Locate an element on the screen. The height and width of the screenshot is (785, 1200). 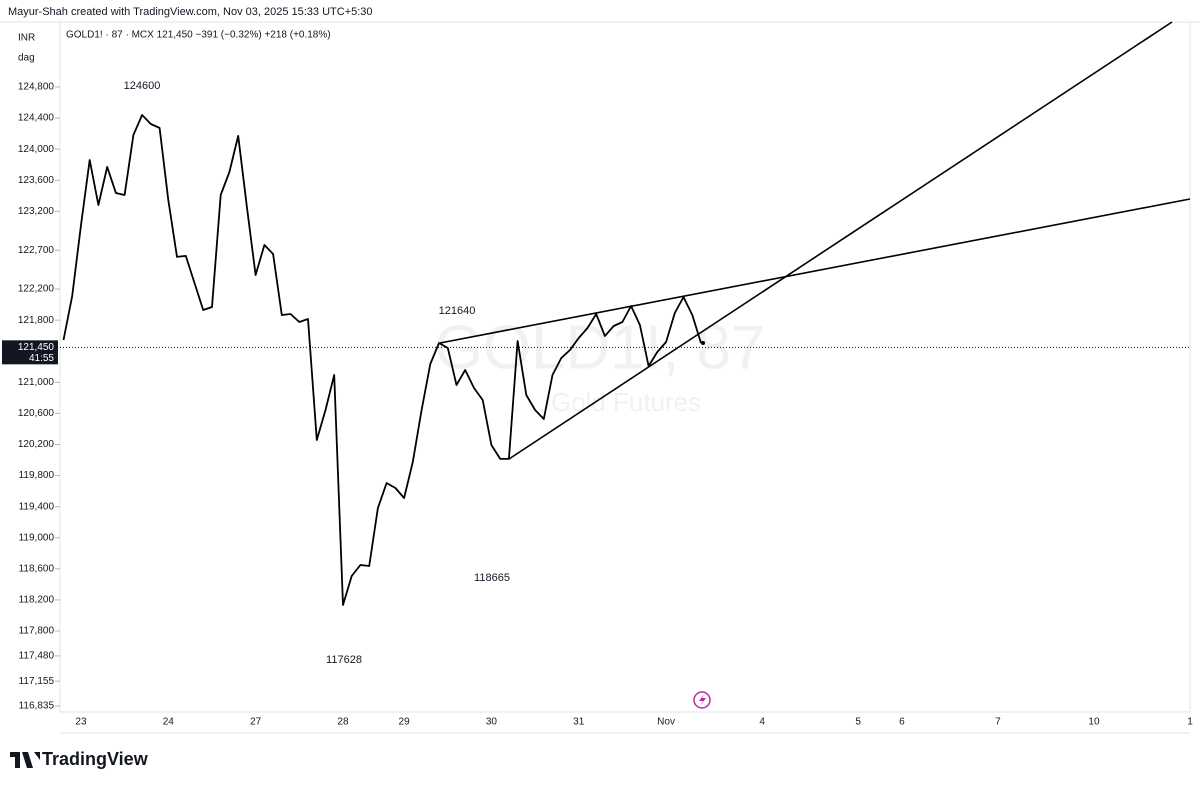
annotation: 121640 is located at coordinates (457, 311).